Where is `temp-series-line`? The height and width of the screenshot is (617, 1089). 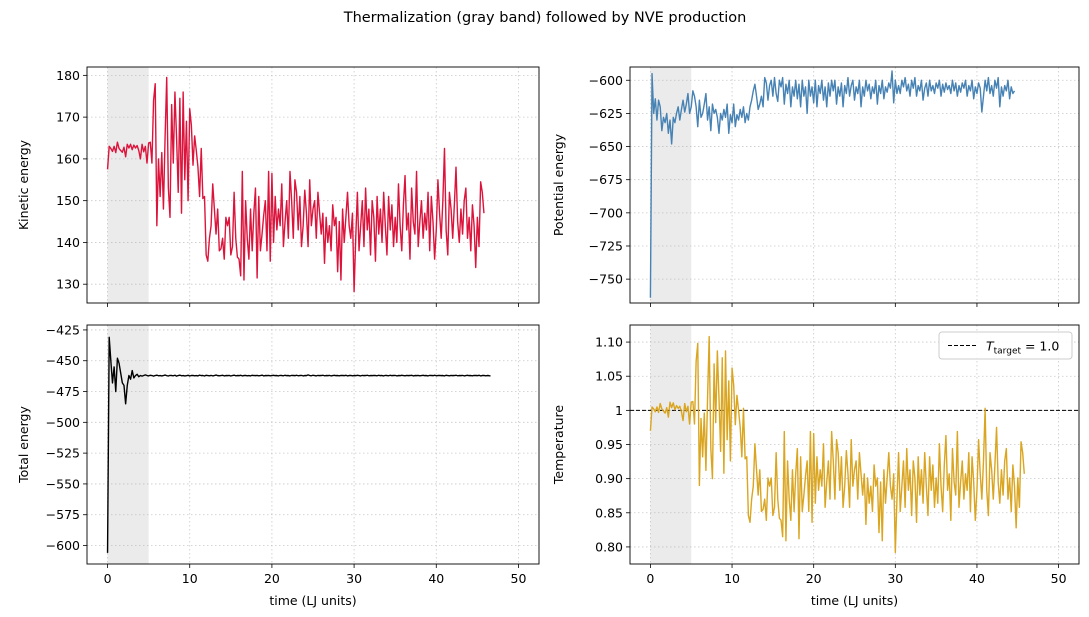 temp-series-line is located at coordinates (837, 444).